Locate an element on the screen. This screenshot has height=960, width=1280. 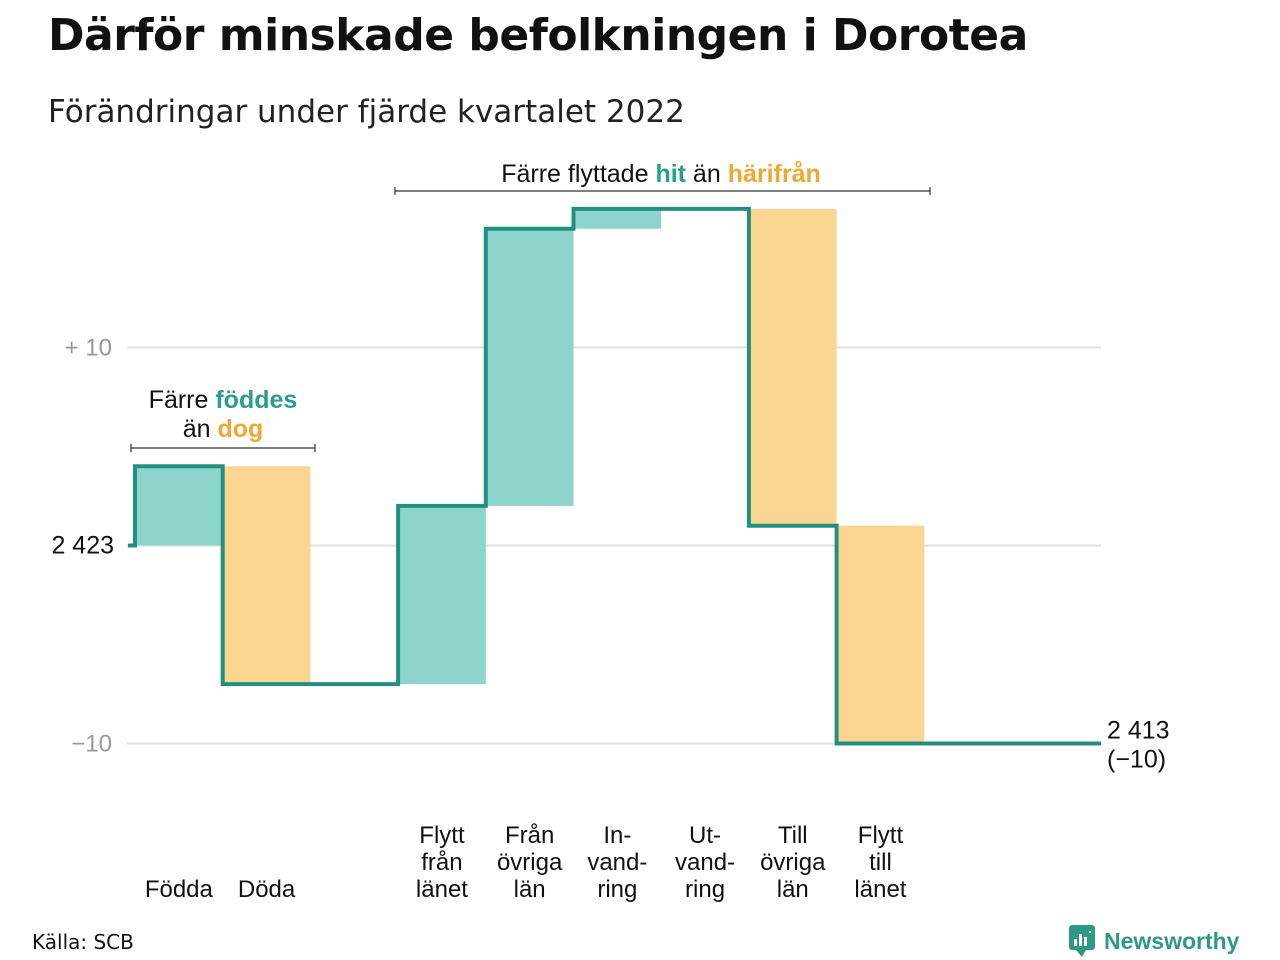
newsworthy-logo-icon is located at coordinates (1082, 941).